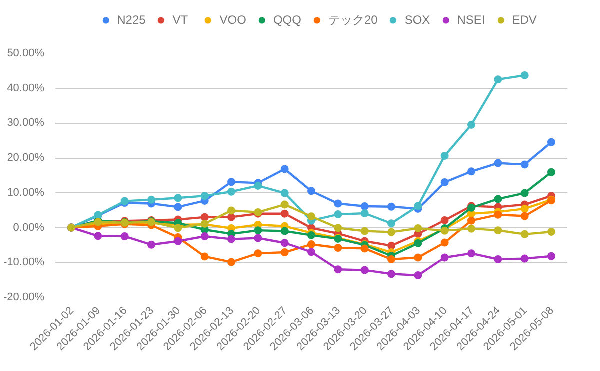 The height and width of the screenshot is (371, 600). I want to click on legend-label: SOX, so click(417, 20).